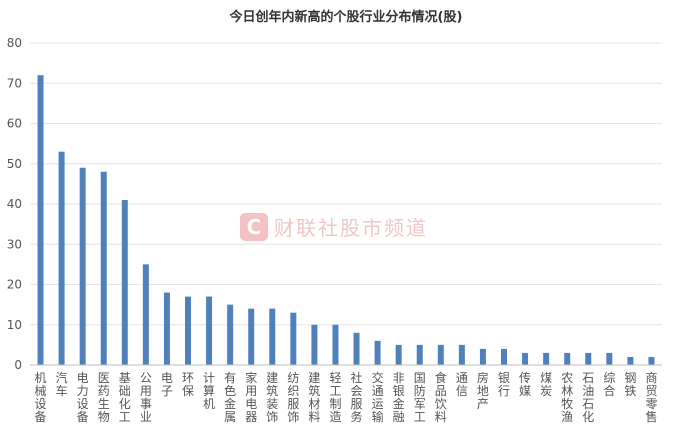 The width and height of the screenshot is (692, 432). I want to click on y-tick-label: 30, so click(14, 244).